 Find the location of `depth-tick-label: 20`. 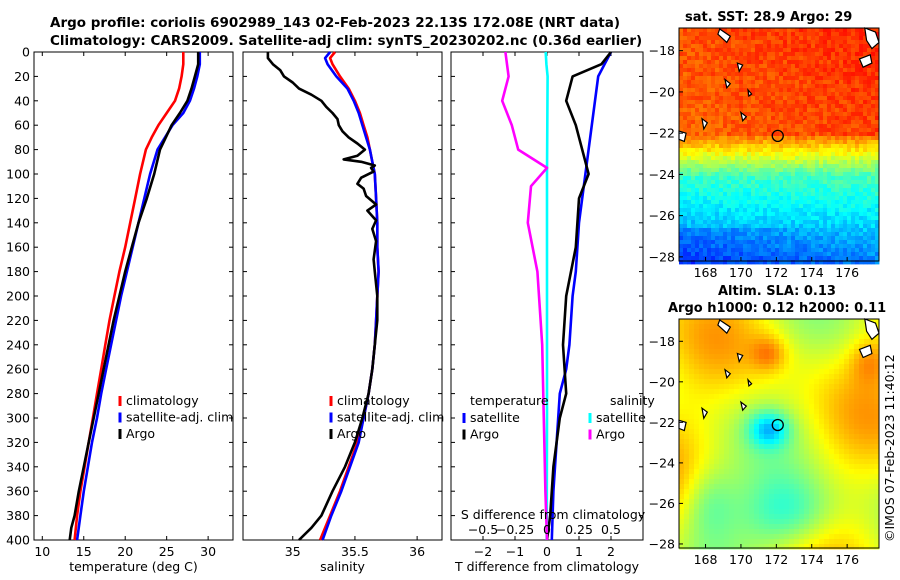

depth-tick-label: 20 is located at coordinates (22, 76).